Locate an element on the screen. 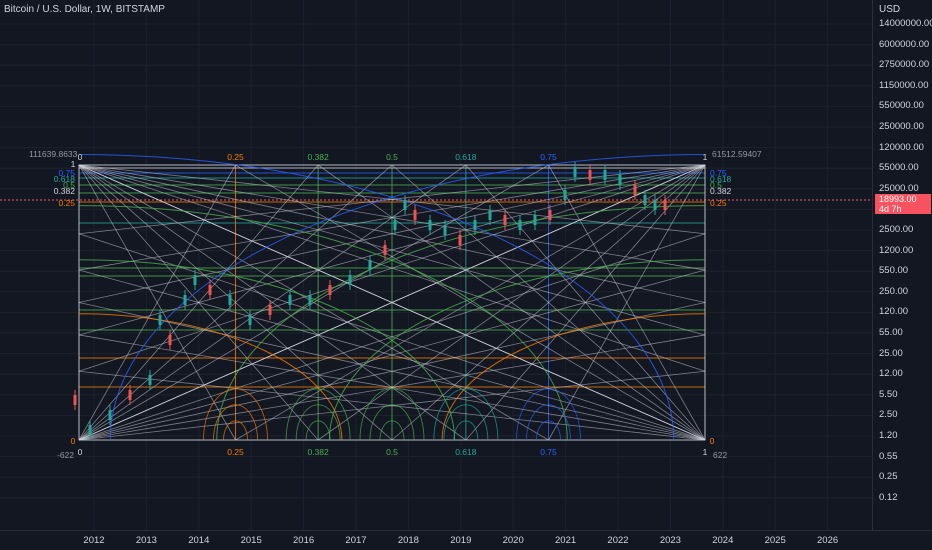 Image resolution: width=932 pixels, height=550 pixels. price-tick: 2750000.00 is located at coordinates (904, 65).